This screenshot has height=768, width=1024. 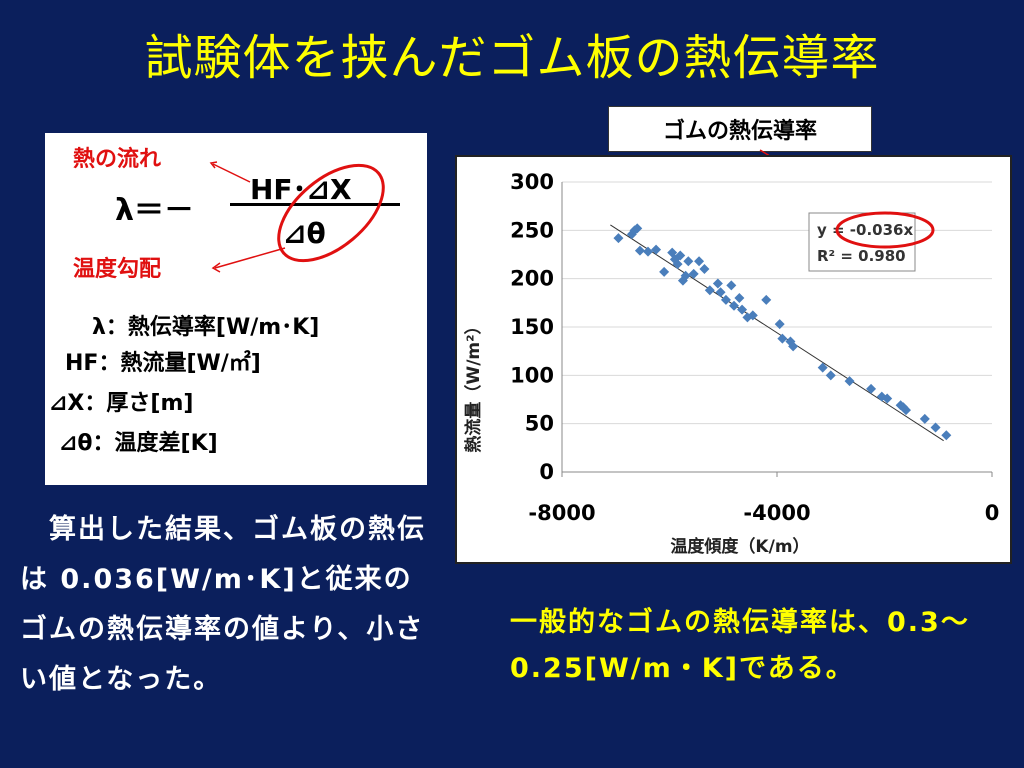 I want to click on y-axis-label: 熱流量（W/m²）, so click(x=473, y=384).